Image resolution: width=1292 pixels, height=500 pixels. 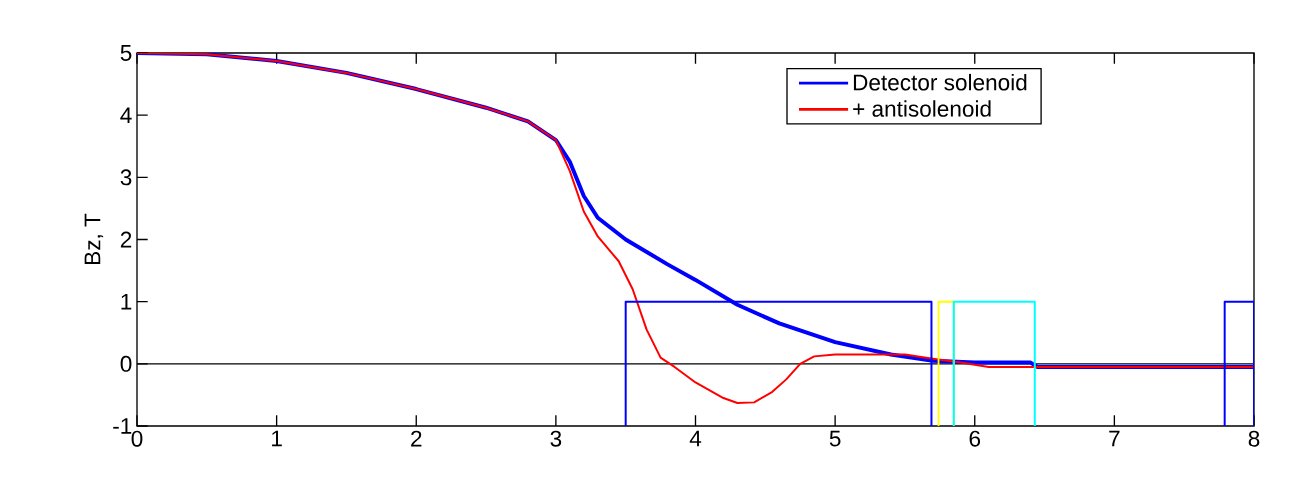 I want to click on x-tick-label: 7, so click(x=1114, y=438).